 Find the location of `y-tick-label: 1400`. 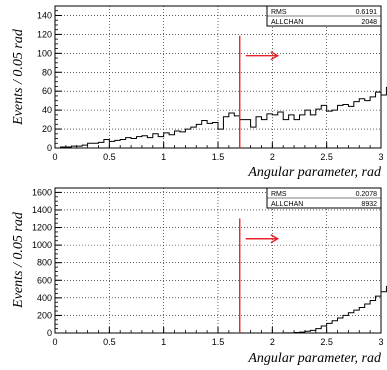

y-tick-label: 1400 is located at coordinates (42, 210).